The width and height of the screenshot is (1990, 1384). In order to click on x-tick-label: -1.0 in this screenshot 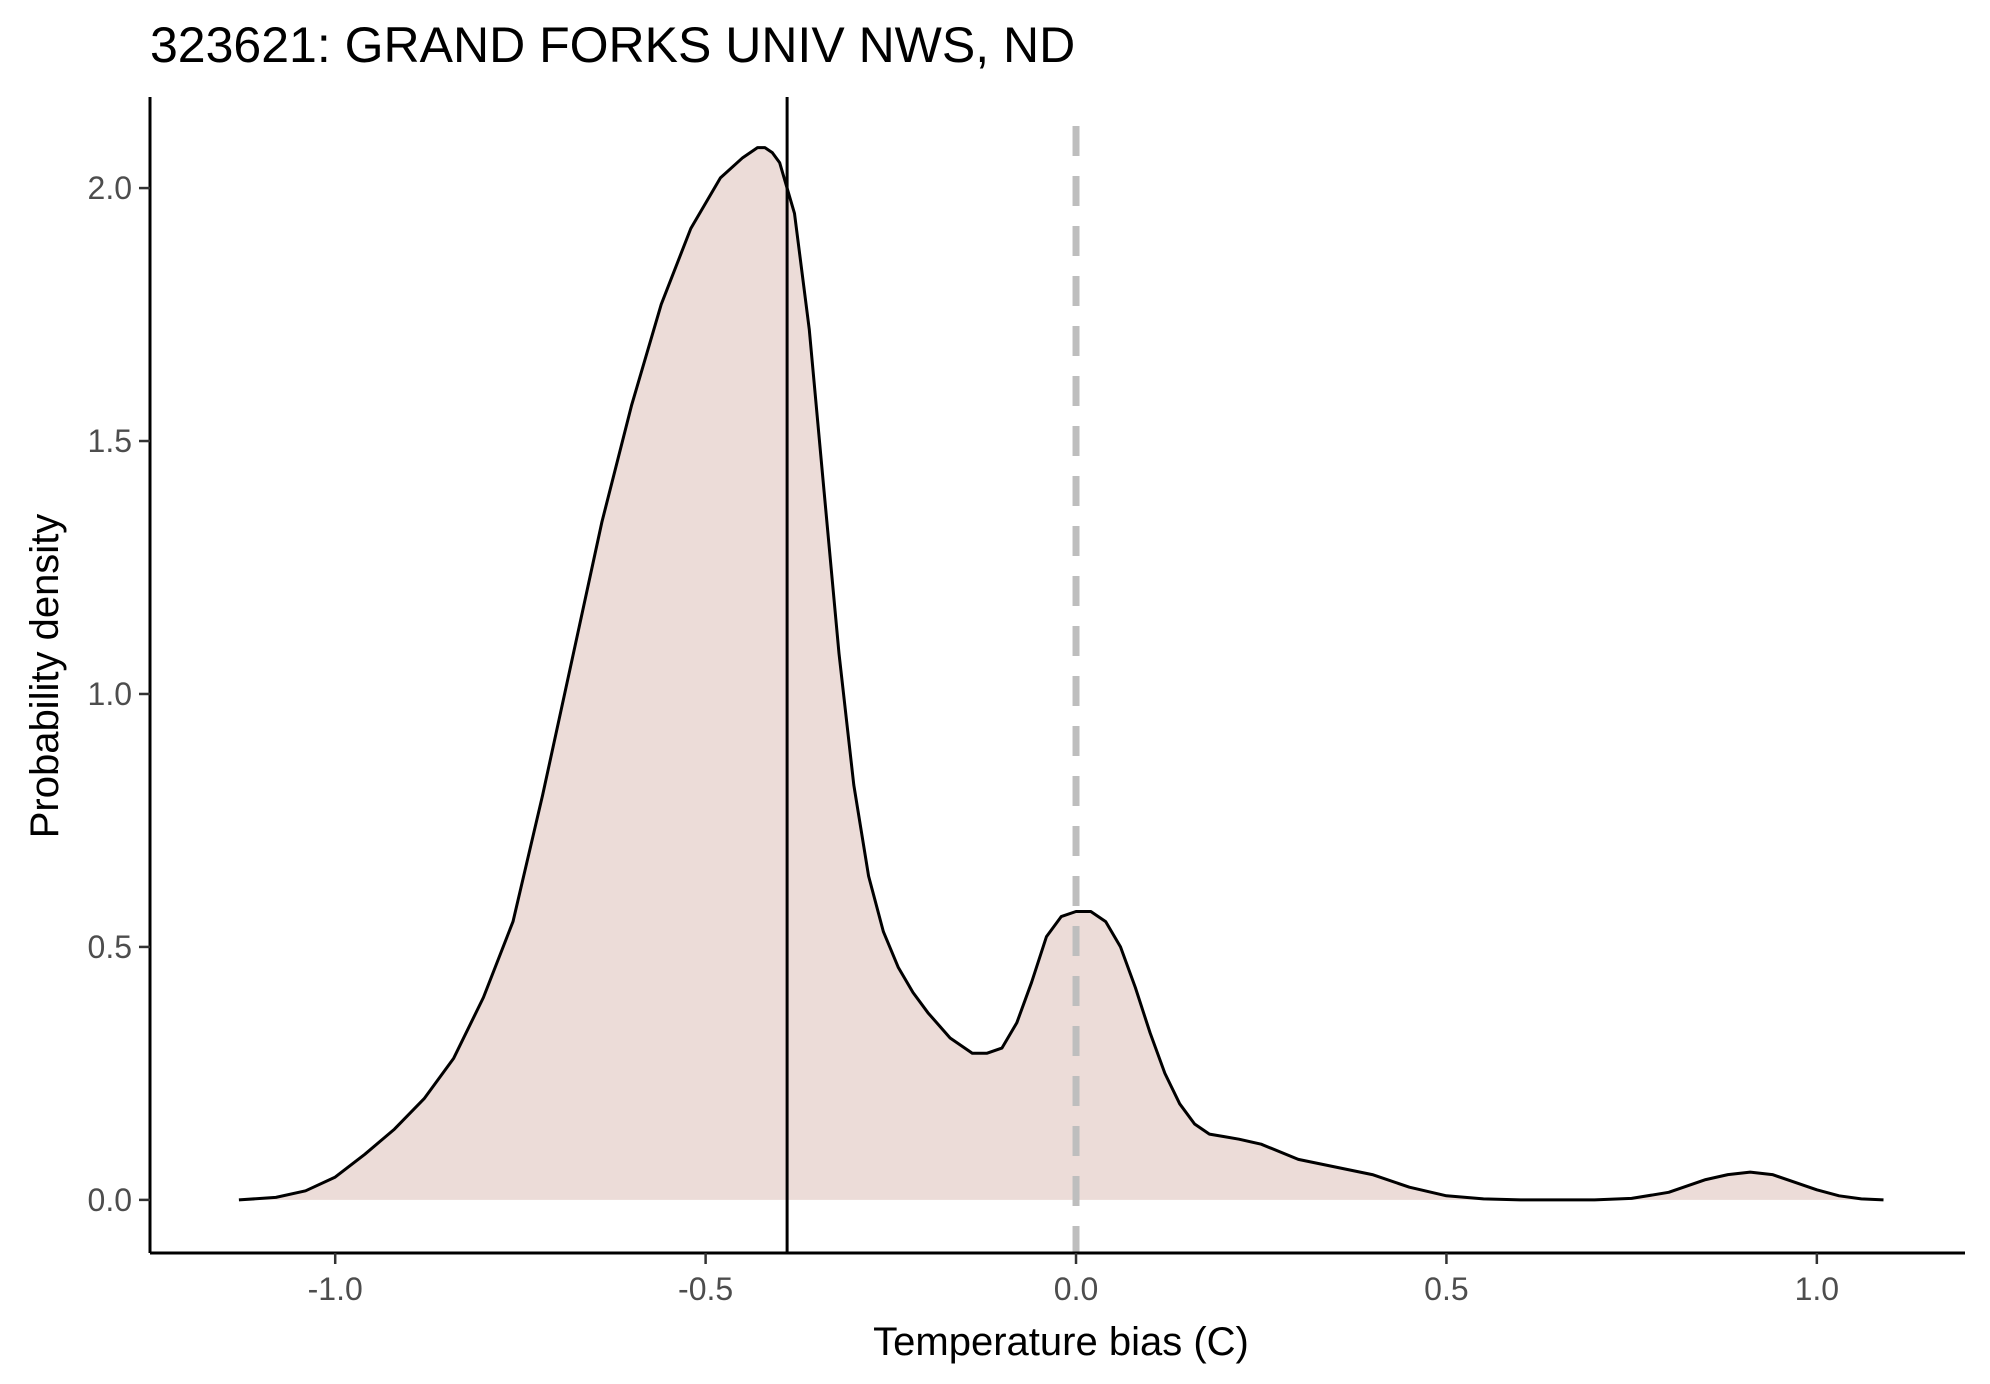, I will do `click(335, 1289)`.